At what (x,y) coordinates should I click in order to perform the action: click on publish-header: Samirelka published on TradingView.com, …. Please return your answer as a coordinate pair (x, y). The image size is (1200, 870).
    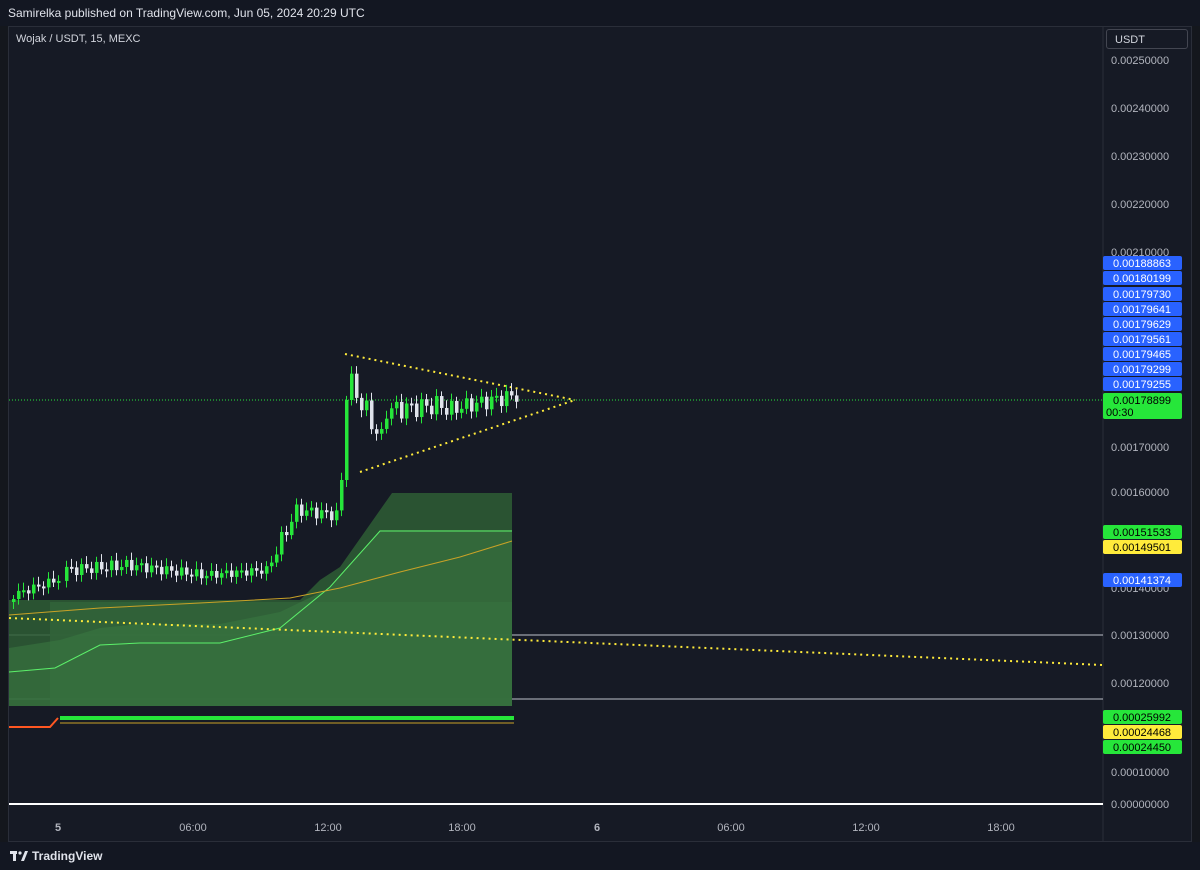
    Looking at the image, I should click on (600, 13).